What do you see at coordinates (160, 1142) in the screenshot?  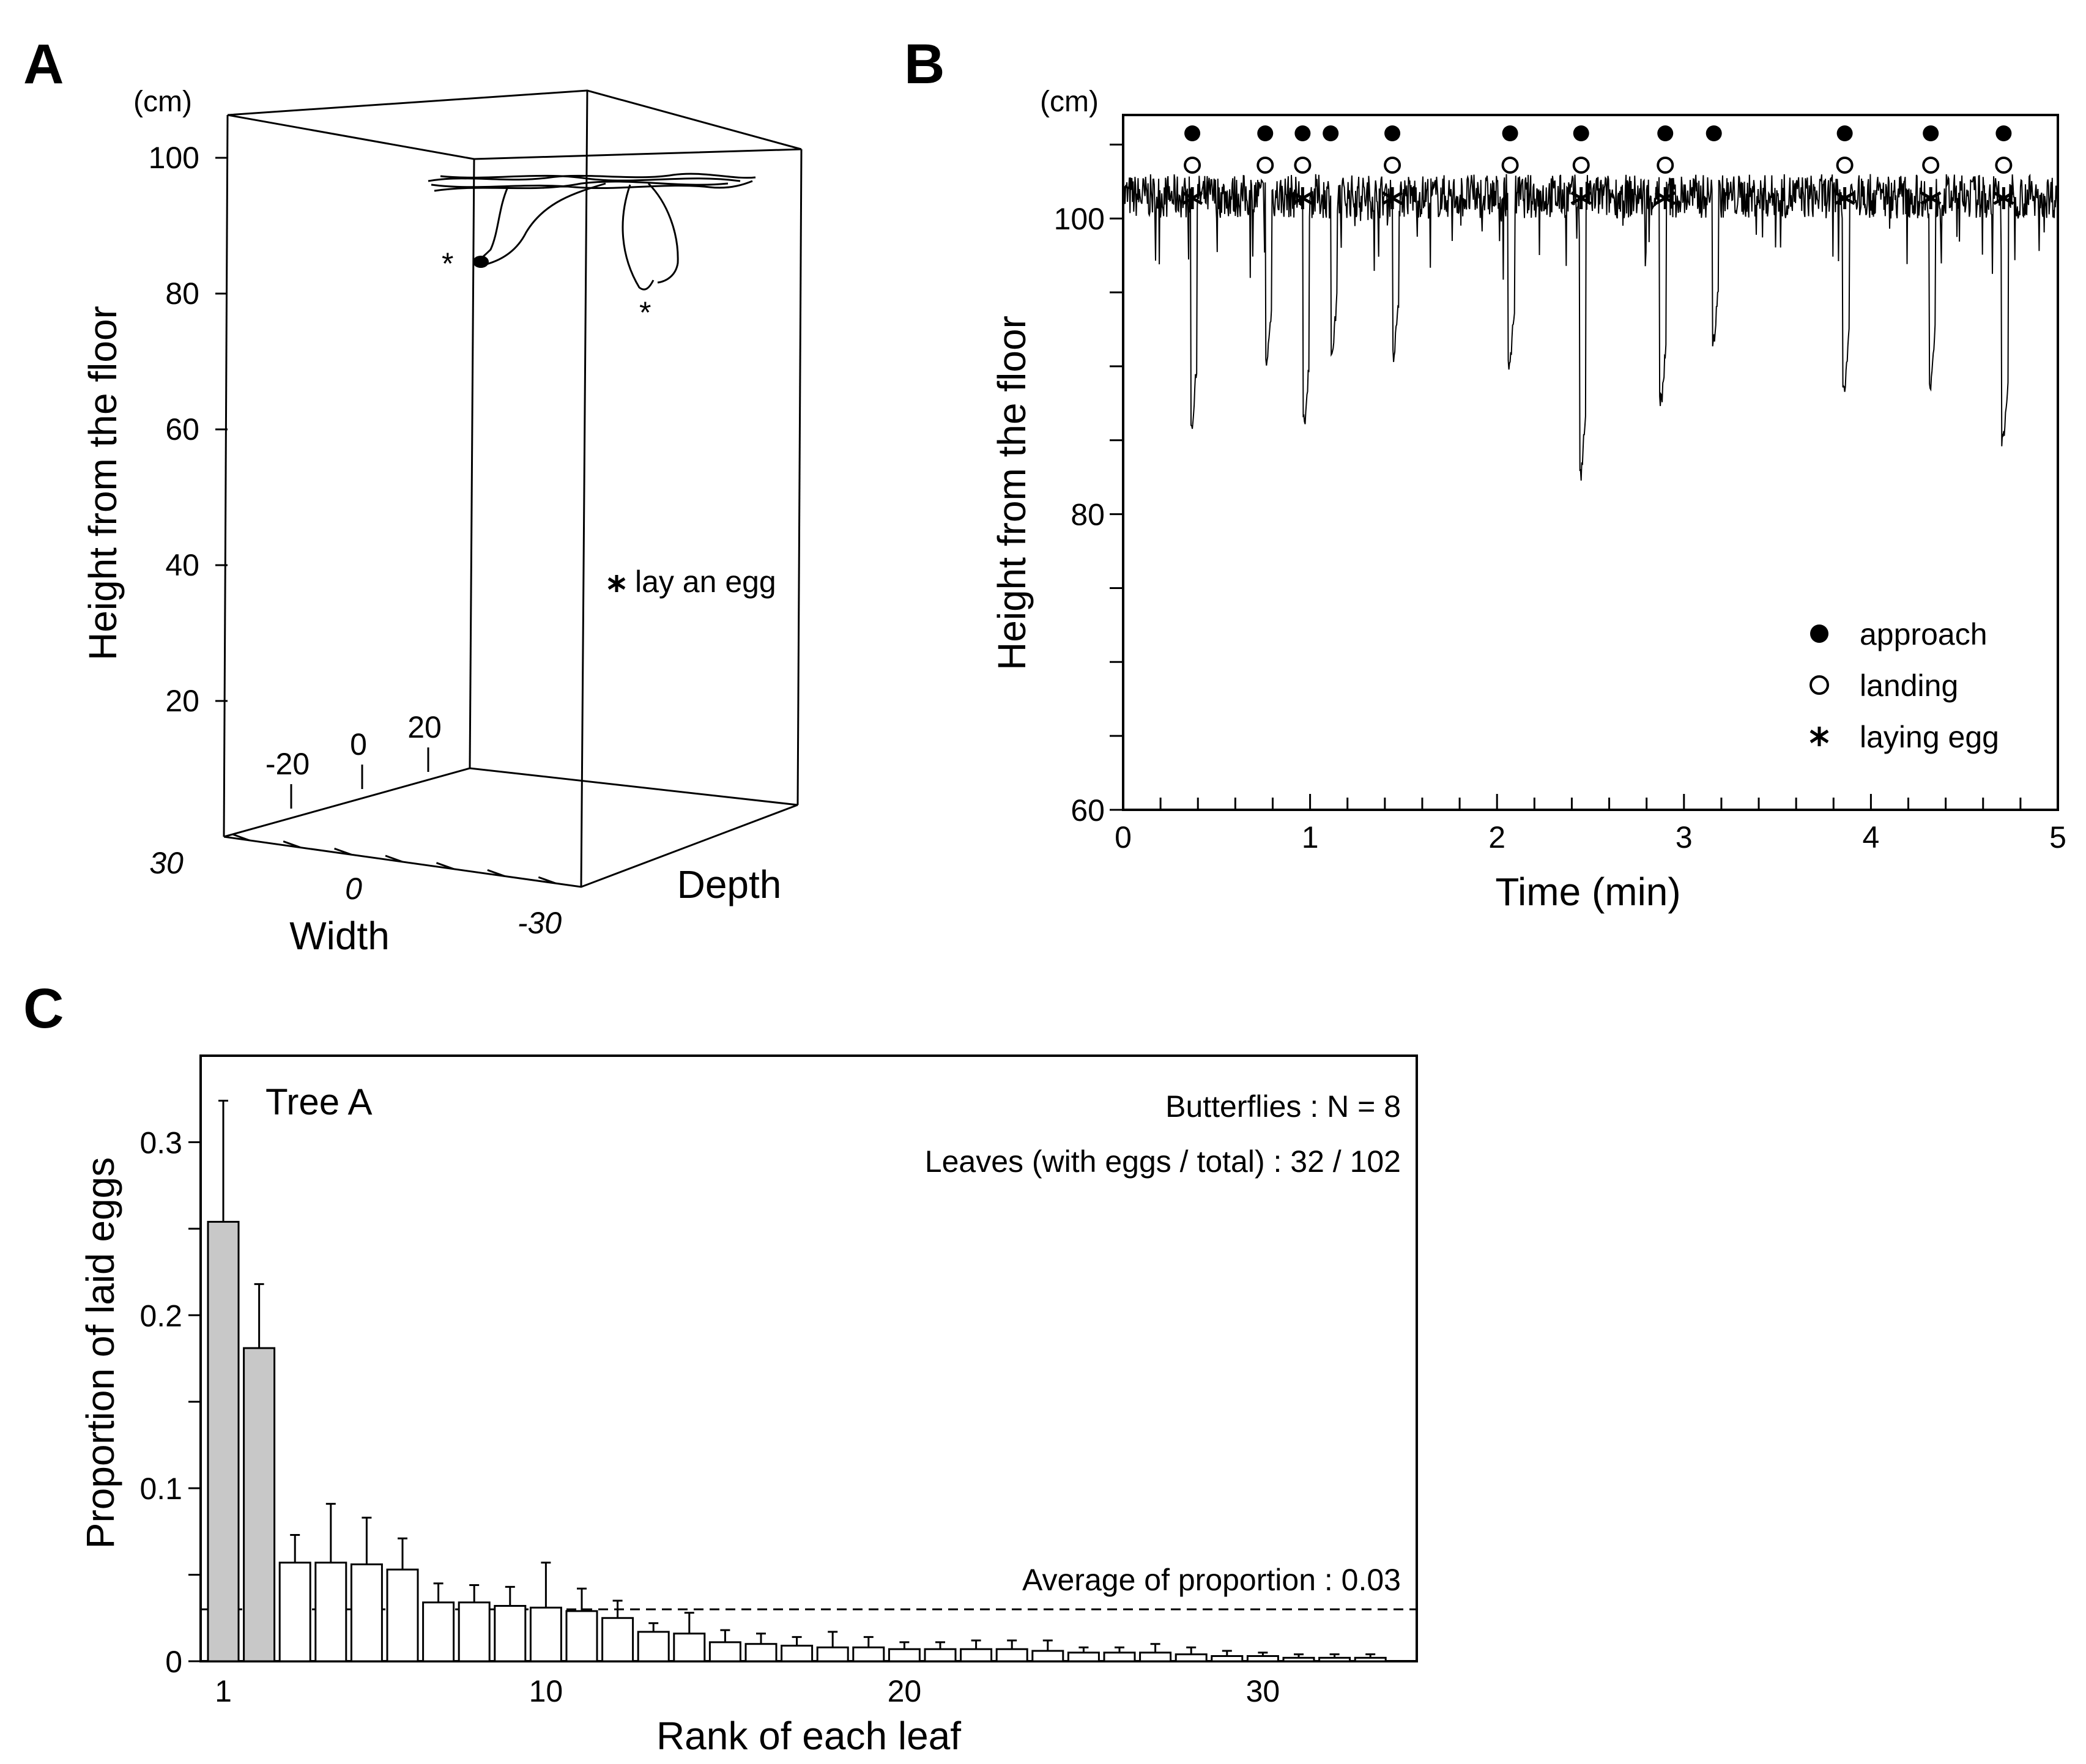 I see `y-tick-label: 0.3` at bounding box center [160, 1142].